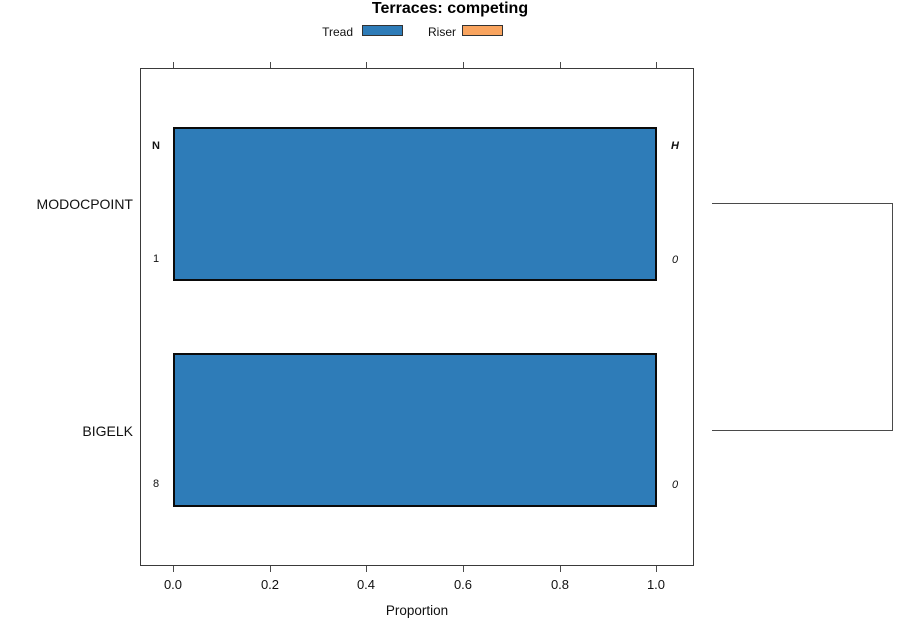 Image resolution: width=900 pixels, height=640 pixels. I want to click on x-tick-label: 0.8, so click(560, 584).